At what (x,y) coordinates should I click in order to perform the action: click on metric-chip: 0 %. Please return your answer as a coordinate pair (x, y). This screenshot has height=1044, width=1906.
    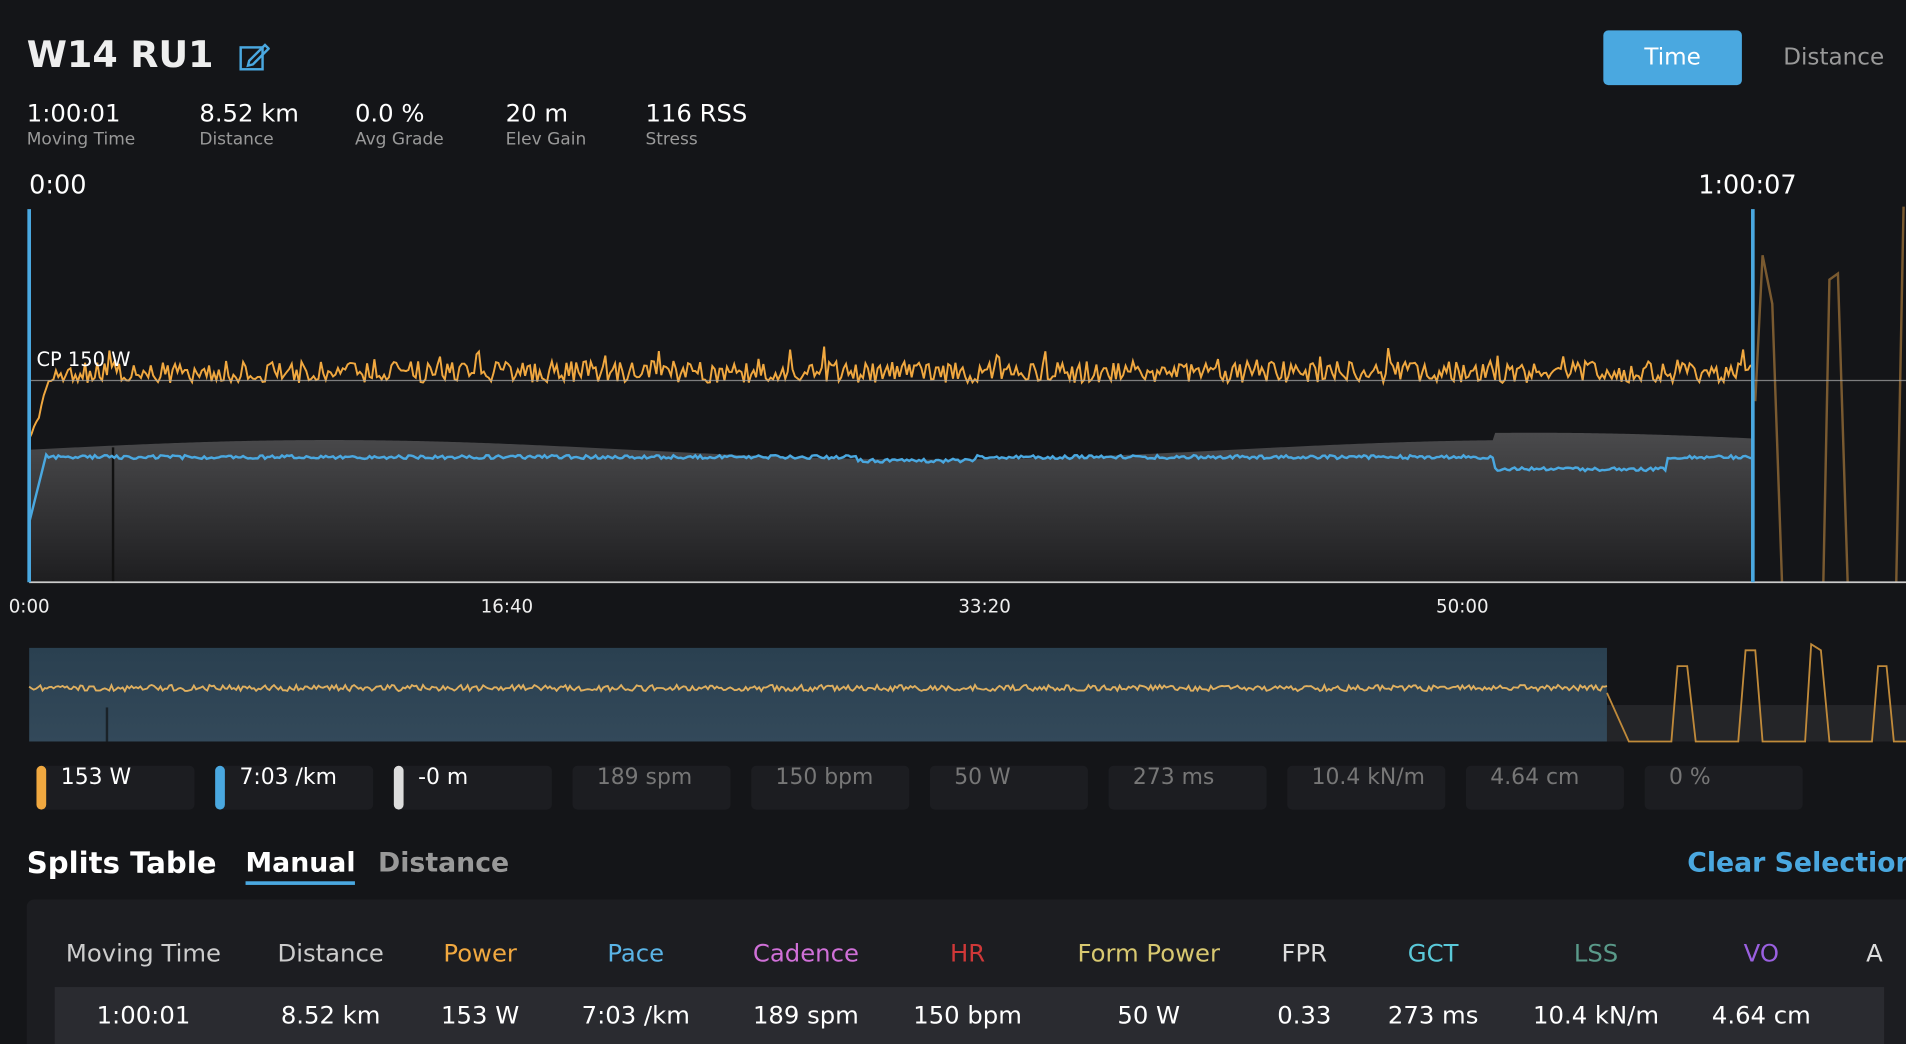
    Looking at the image, I should click on (1723, 787).